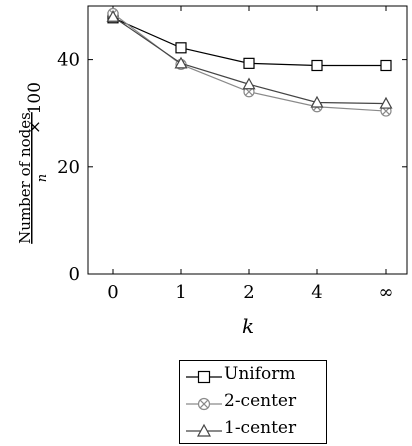 The height and width of the screenshot is (446, 412). What do you see at coordinates (316, 292) in the screenshot?
I see `x-tick-label: 4` at bounding box center [316, 292].